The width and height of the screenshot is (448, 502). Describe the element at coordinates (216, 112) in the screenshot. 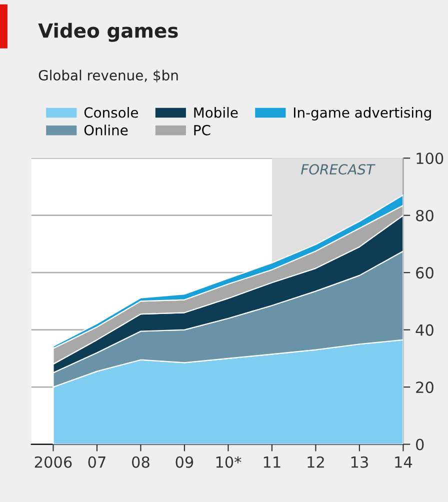

I see `legend-label: Mobile` at that location.